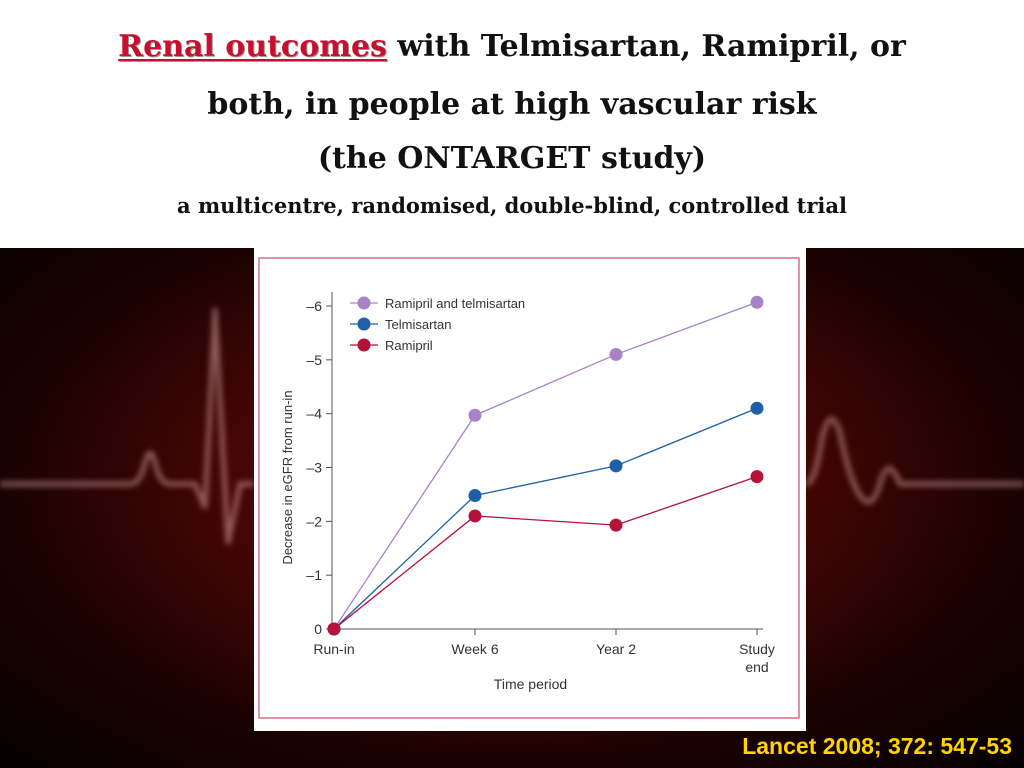  I want to click on y-tick-label: –3, so click(314, 468).